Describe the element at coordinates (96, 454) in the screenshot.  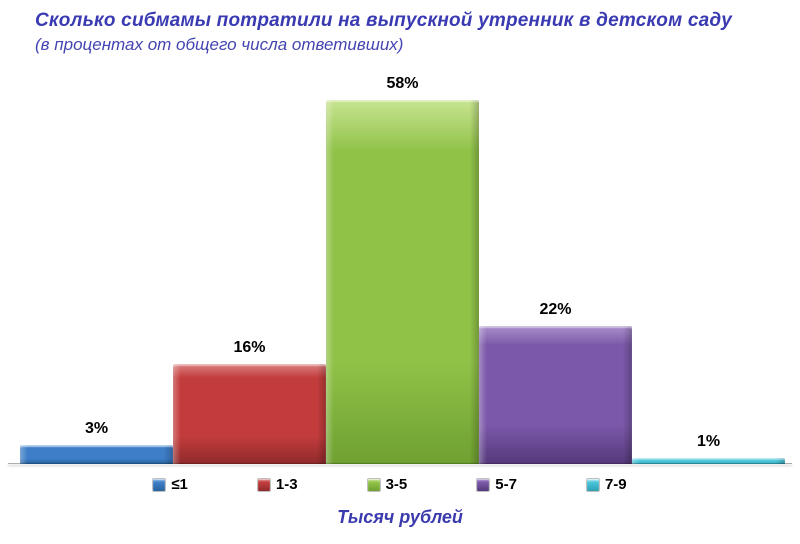
I see `bar-≤1` at that location.